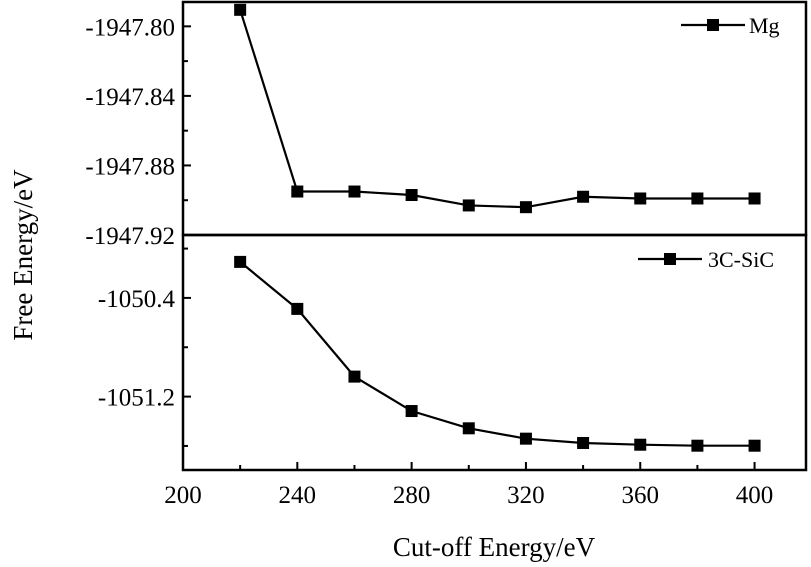 The image size is (811, 567). Describe the element at coordinates (741, 259) in the screenshot. I see `legend-label: 3C-SiC` at that location.